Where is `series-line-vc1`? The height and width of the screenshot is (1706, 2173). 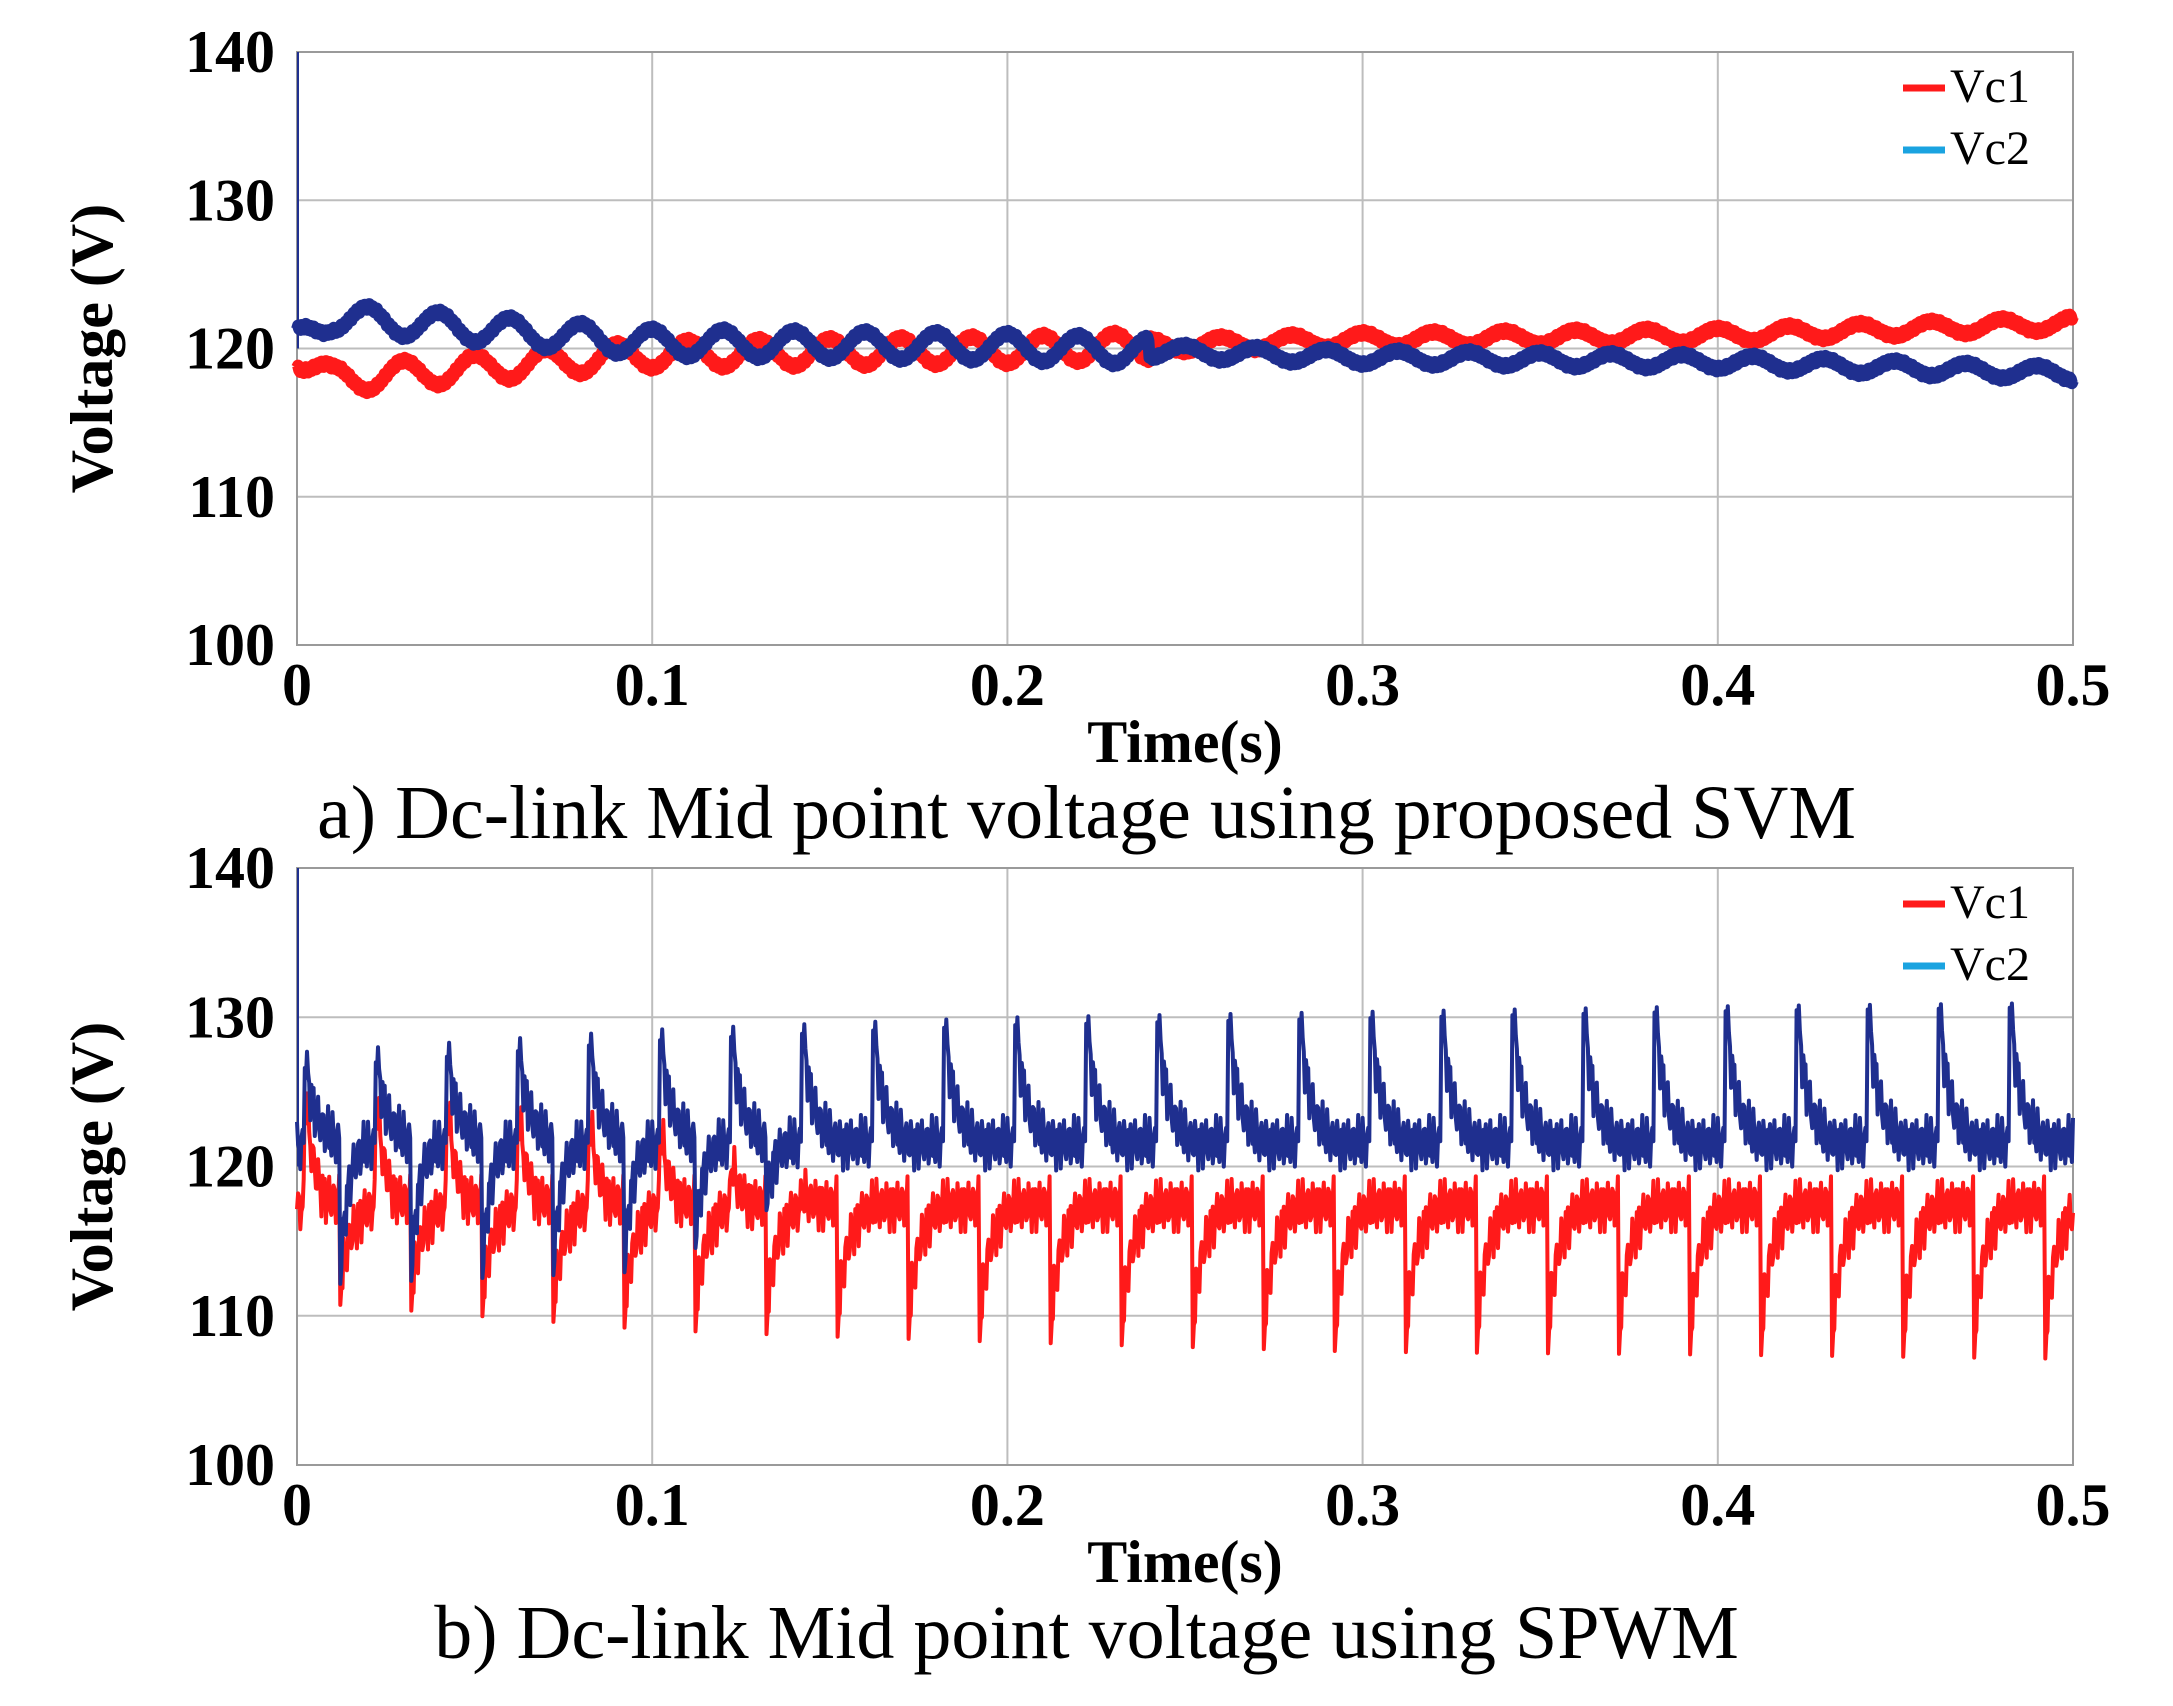
series-line-vc1 is located at coordinates (1185, 1225).